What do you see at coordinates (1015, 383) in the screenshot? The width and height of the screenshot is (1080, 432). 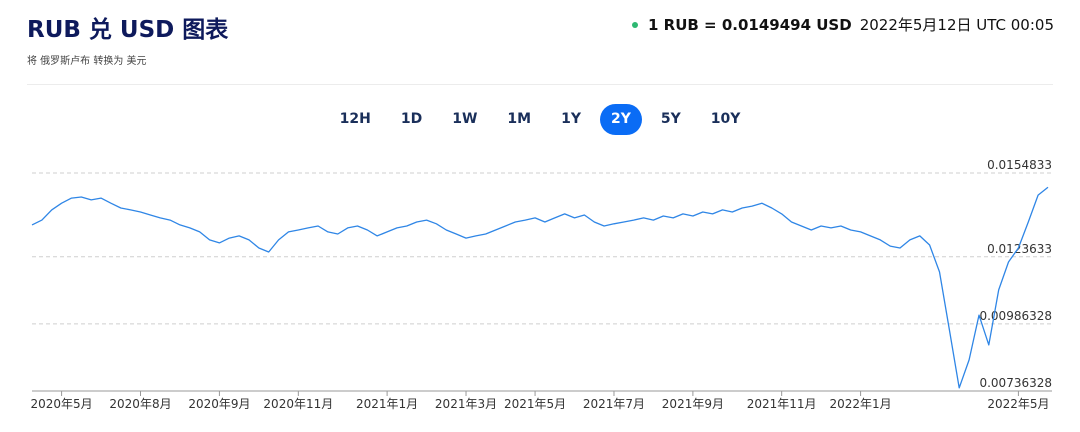 I see `y-tick-label: 0.00736328` at bounding box center [1015, 383].